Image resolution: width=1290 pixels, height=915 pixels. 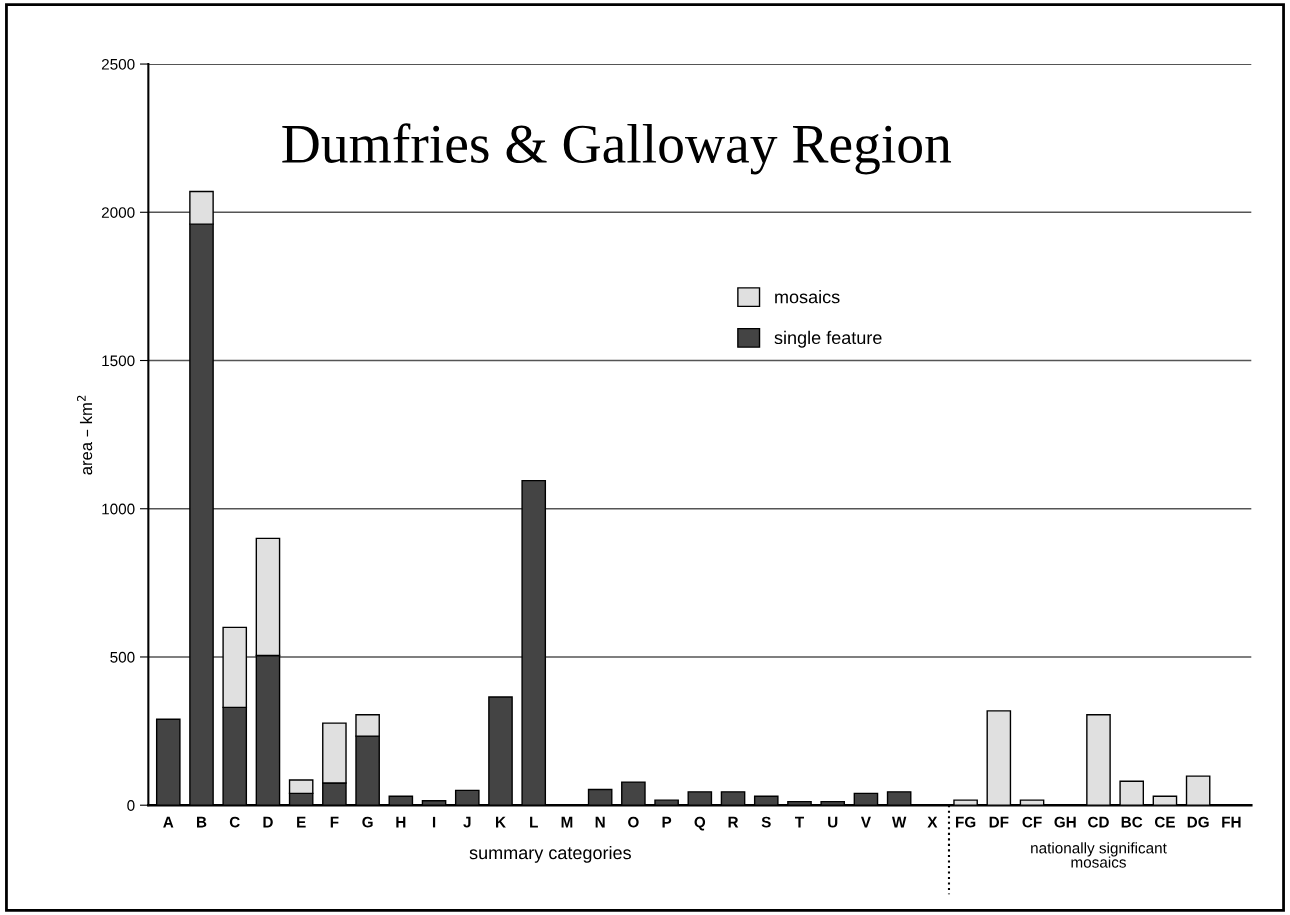 What do you see at coordinates (401, 822) in the screenshot?
I see `x-tick-label: H` at bounding box center [401, 822].